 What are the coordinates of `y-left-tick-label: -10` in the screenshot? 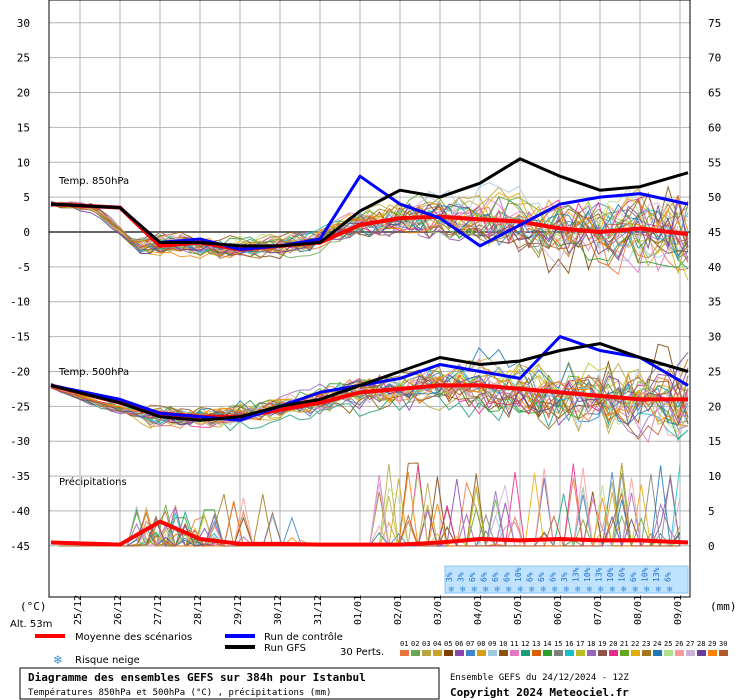 It's located at (20, 302).